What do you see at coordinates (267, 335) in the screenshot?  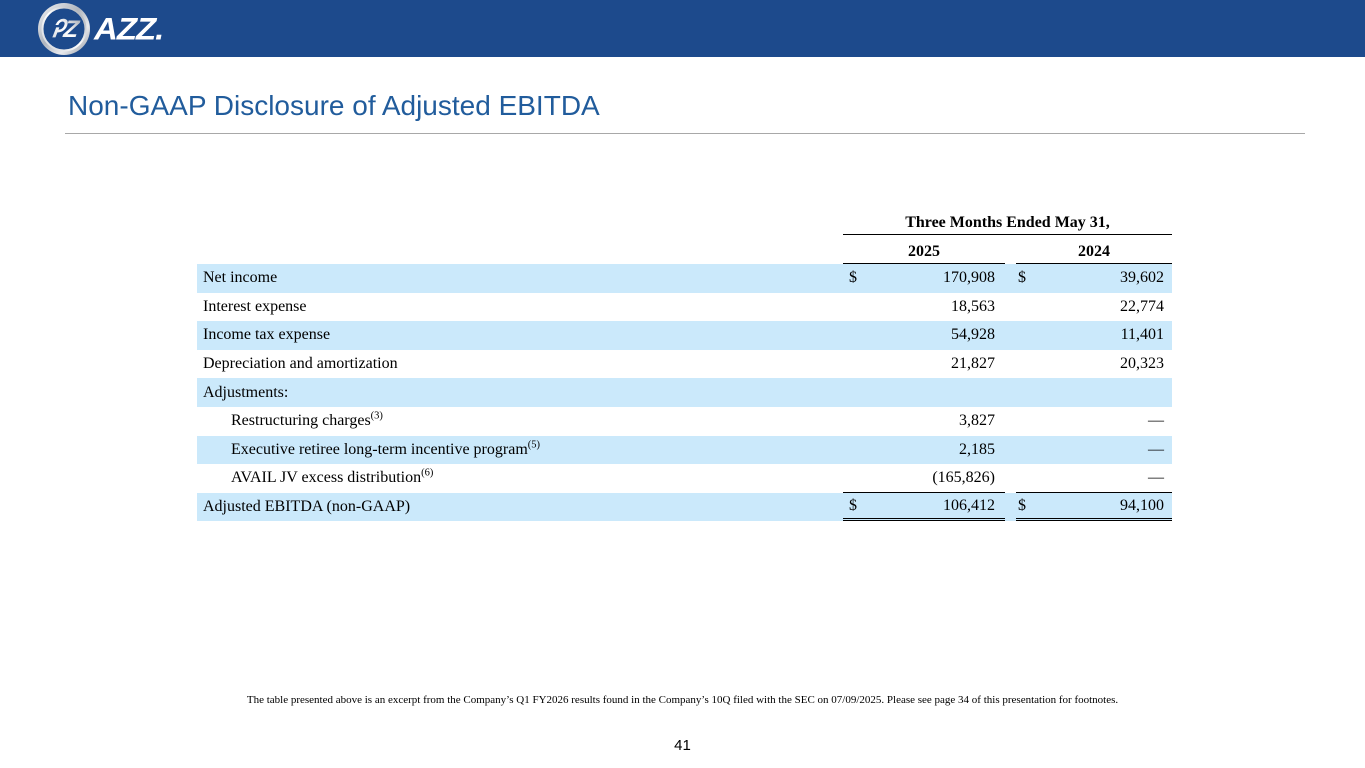 I see `row-label: Income tax expense` at bounding box center [267, 335].